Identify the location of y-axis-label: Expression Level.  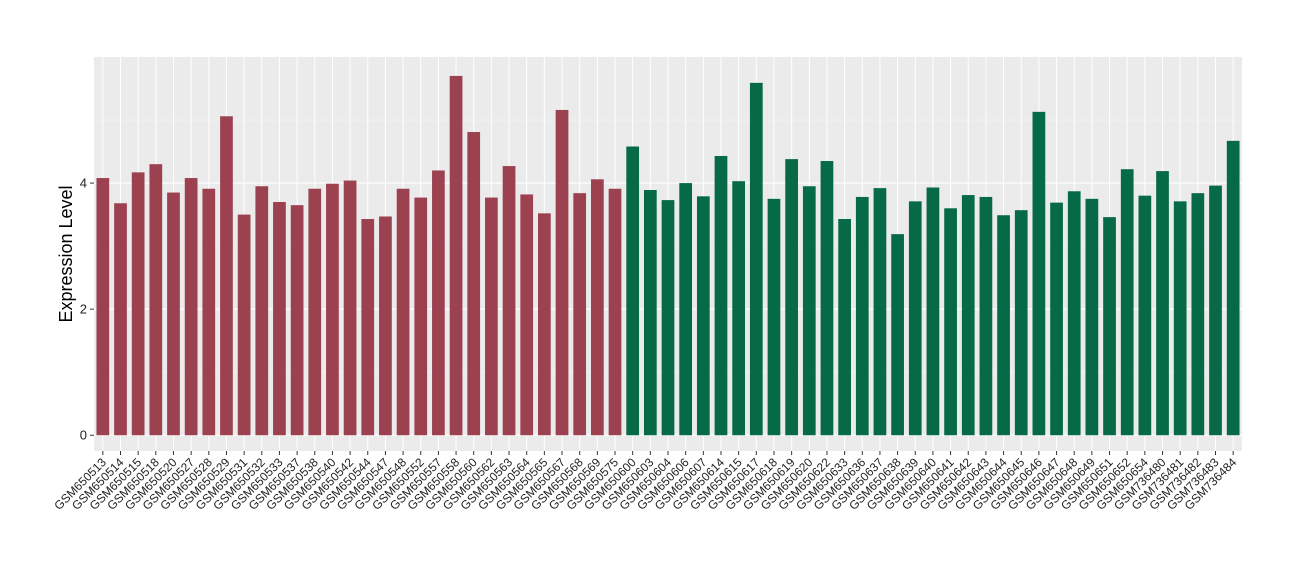
(66, 253).